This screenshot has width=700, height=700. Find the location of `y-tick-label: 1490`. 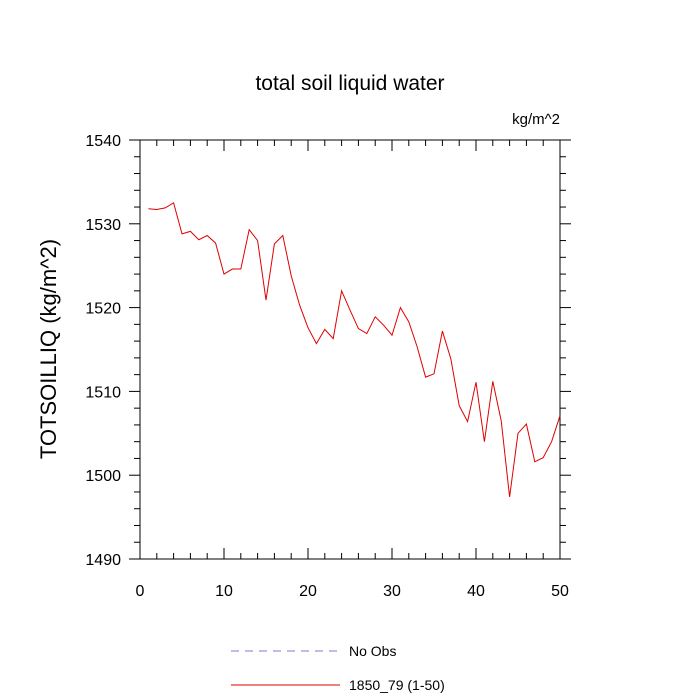

y-tick-label: 1490 is located at coordinates (103, 560).